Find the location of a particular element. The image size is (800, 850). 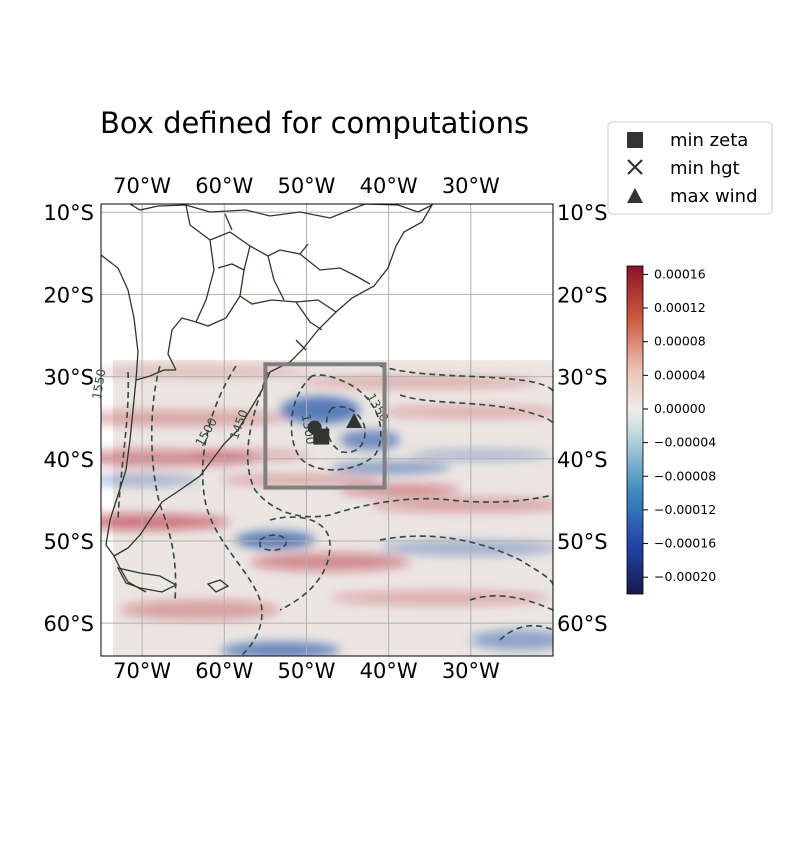

lat-tick-label-left: 20°S is located at coordinates (68, 295).